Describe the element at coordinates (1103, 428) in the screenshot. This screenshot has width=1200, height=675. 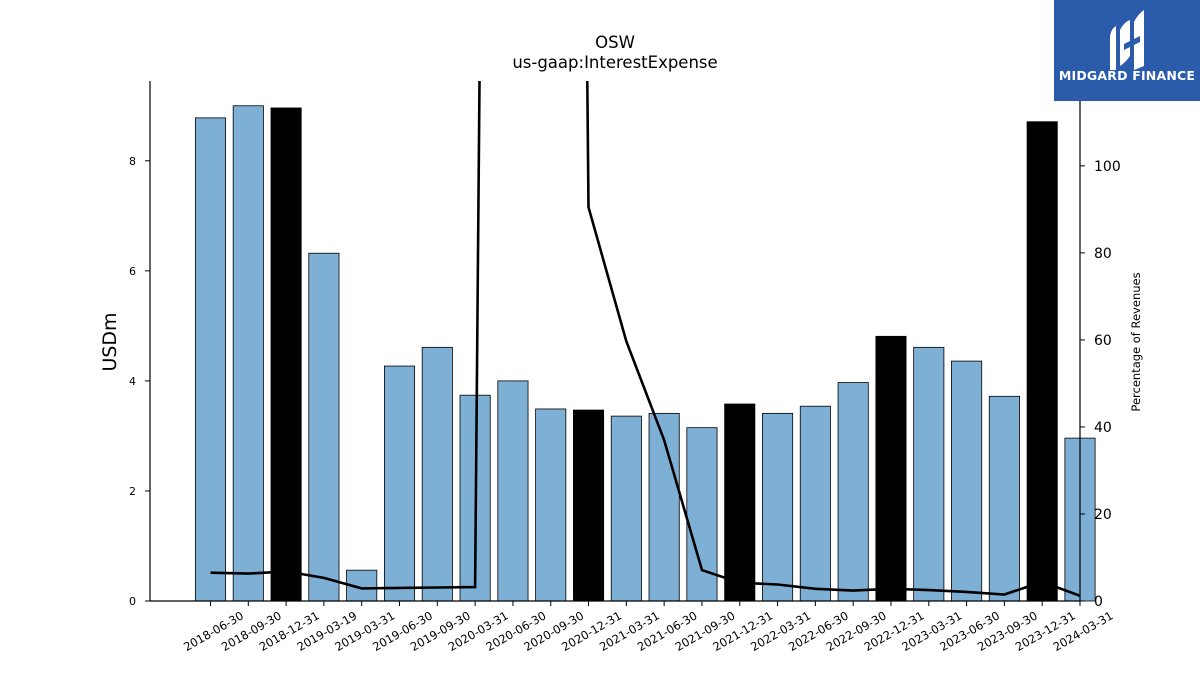
I see `y2-tick-label: 40` at that location.